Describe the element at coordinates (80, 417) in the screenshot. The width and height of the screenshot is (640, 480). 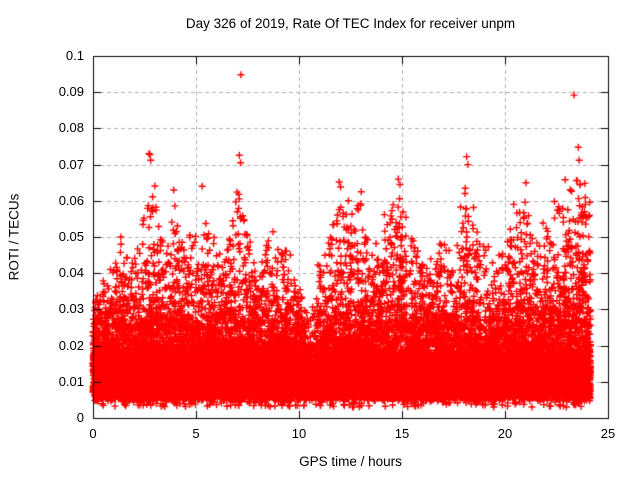
I see `y-tick-label: 0` at that location.